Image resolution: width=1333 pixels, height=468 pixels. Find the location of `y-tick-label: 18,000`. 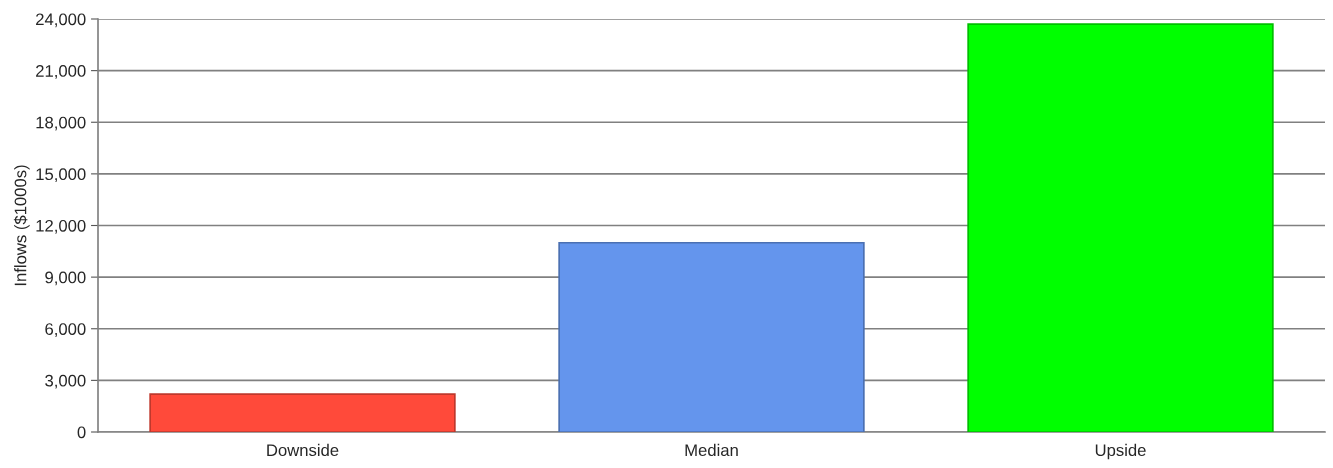

y-tick-label: 18,000 is located at coordinates (61, 123).